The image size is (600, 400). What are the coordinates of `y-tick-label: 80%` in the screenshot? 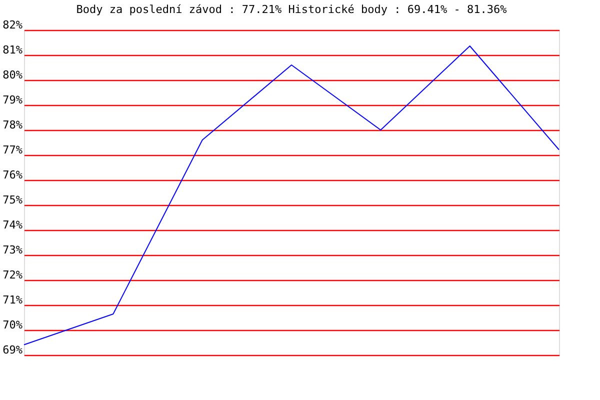 It's located at (12, 75).